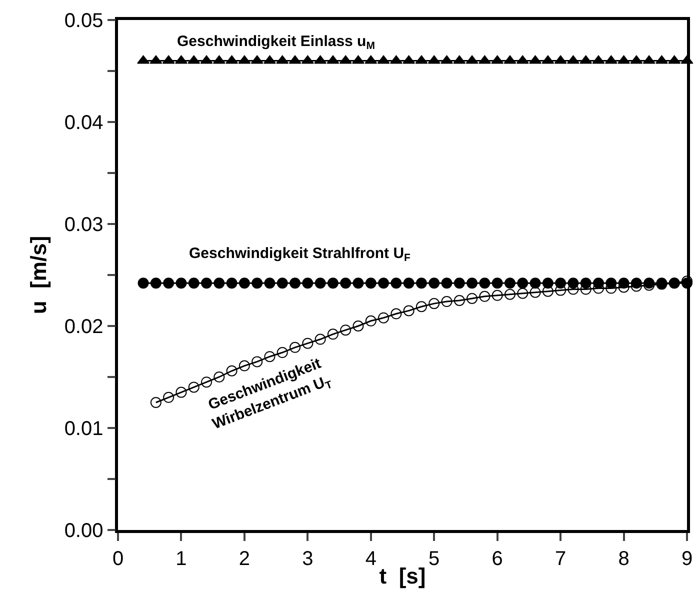  Describe the element at coordinates (370, 559) in the screenshot. I see `x-tick-label: 4` at that location.